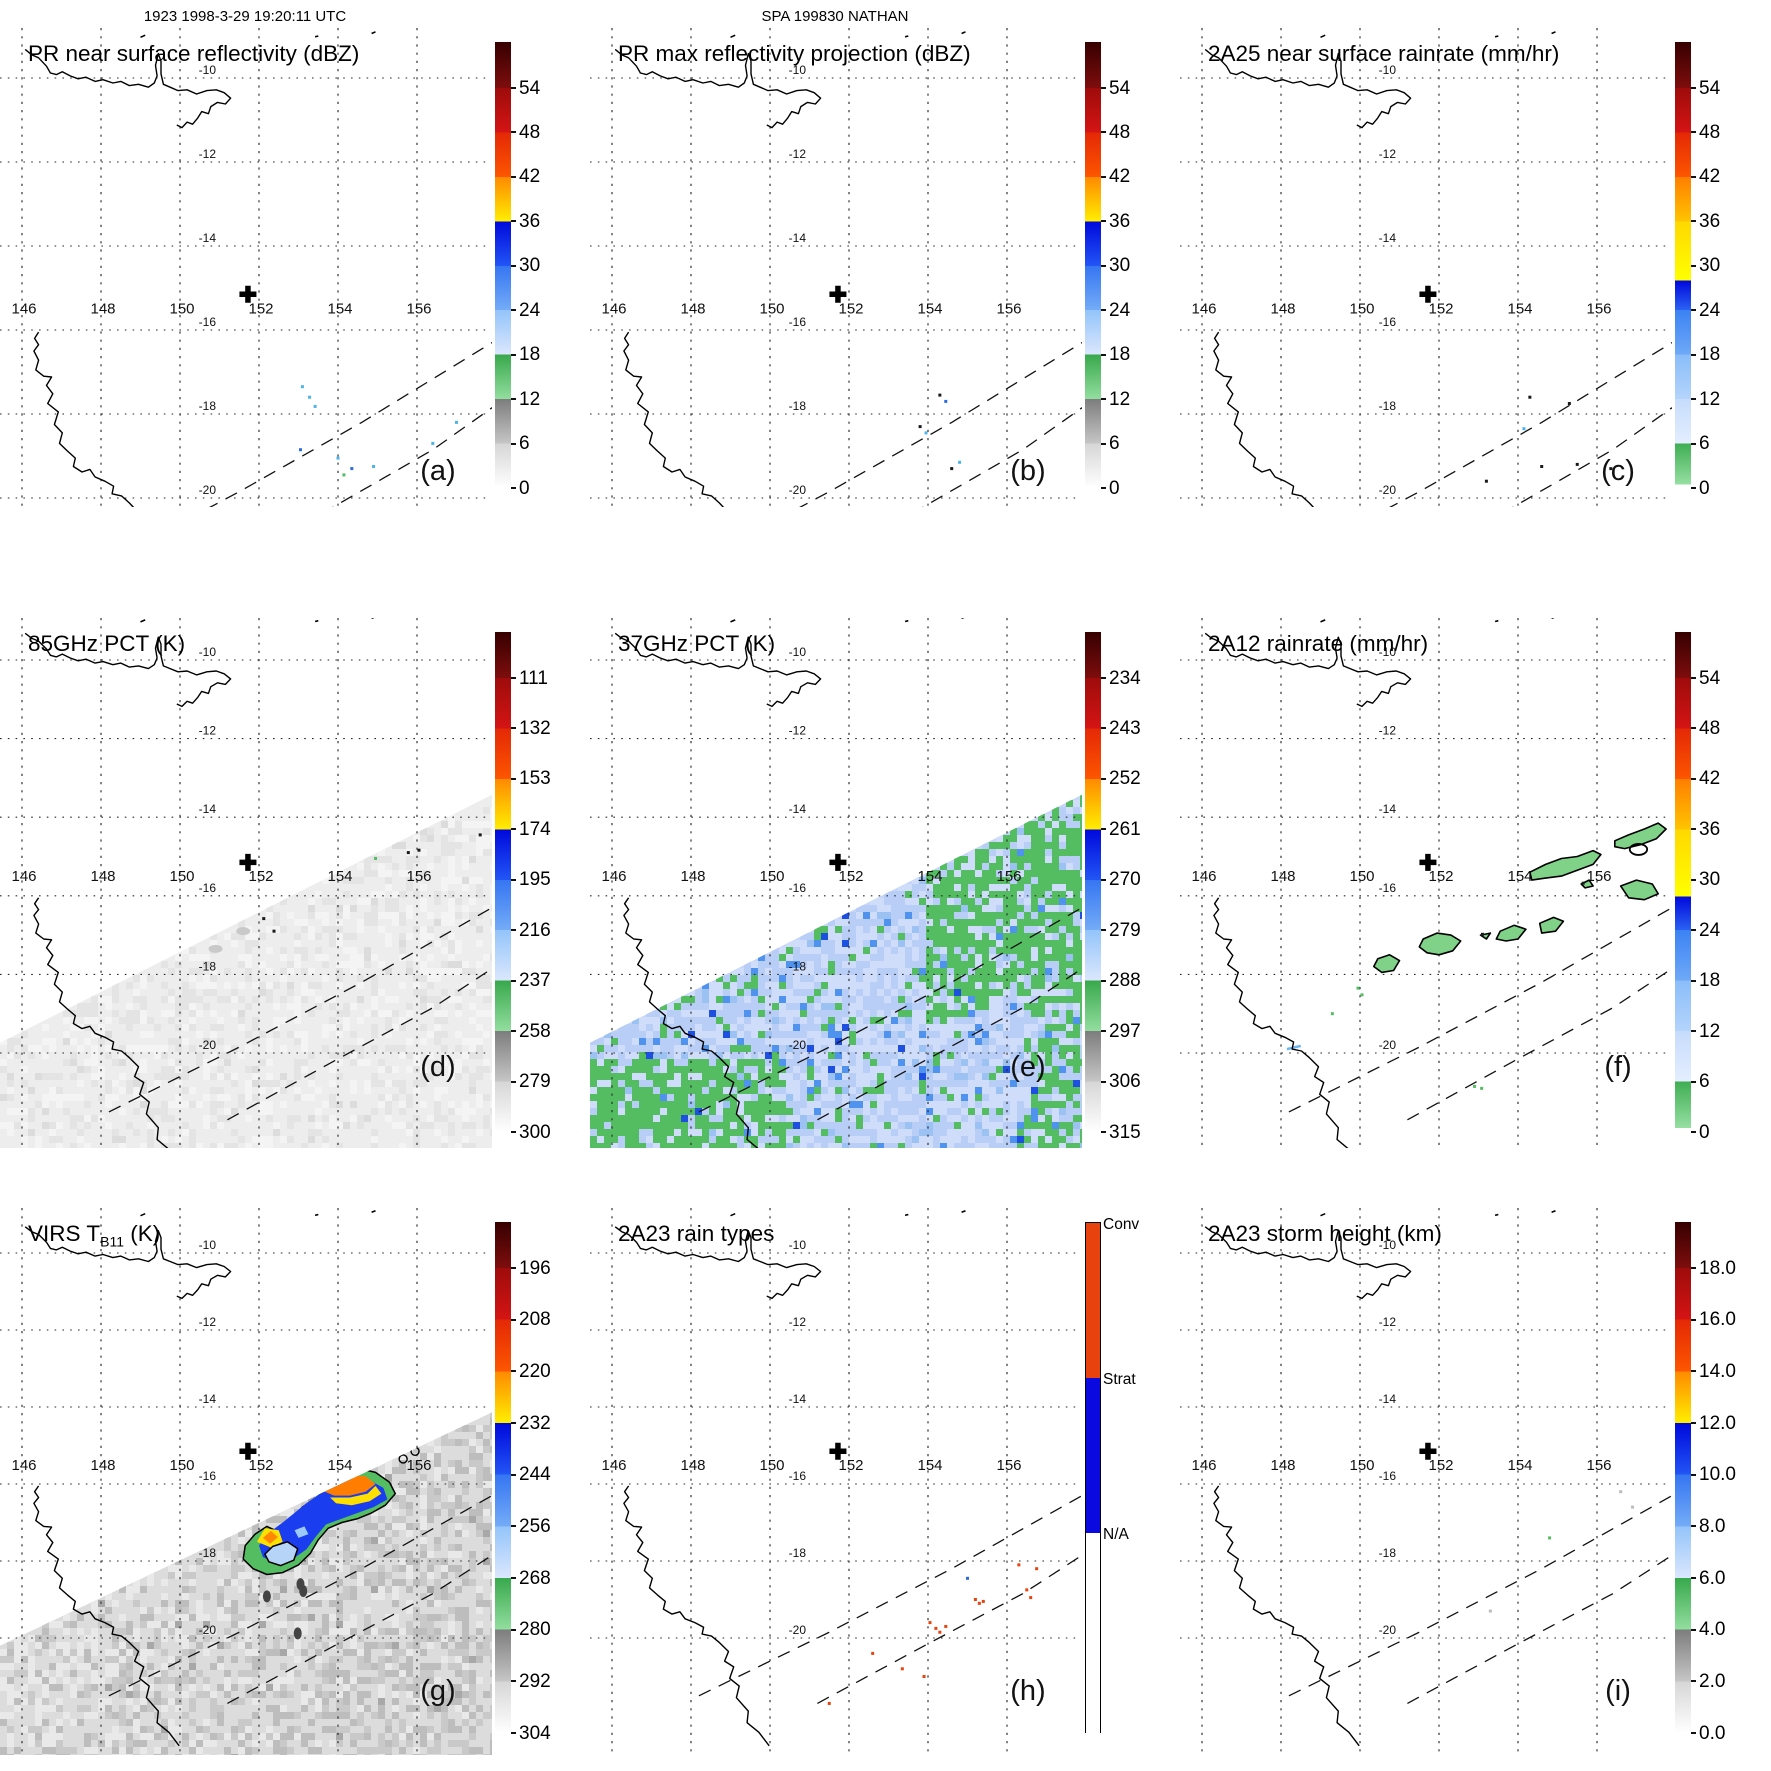 This screenshot has height=1771, width=1771. I want to click on colorbar-tick-label: 243, so click(1125, 728).